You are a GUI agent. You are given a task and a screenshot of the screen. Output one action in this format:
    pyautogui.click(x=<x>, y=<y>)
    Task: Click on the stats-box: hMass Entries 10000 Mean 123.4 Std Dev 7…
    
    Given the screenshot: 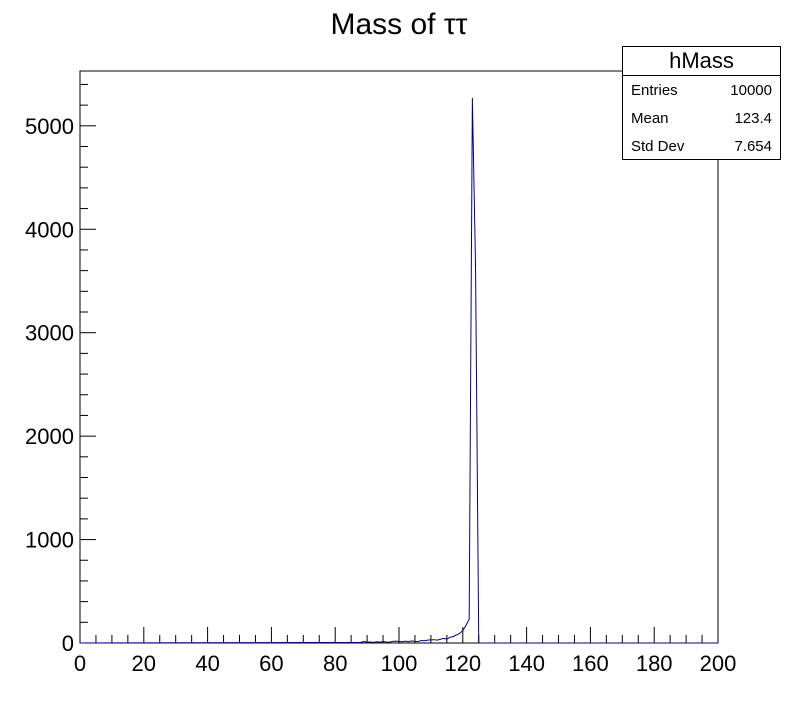 What is the action you would take?
    pyautogui.click(x=701, y=103)
    